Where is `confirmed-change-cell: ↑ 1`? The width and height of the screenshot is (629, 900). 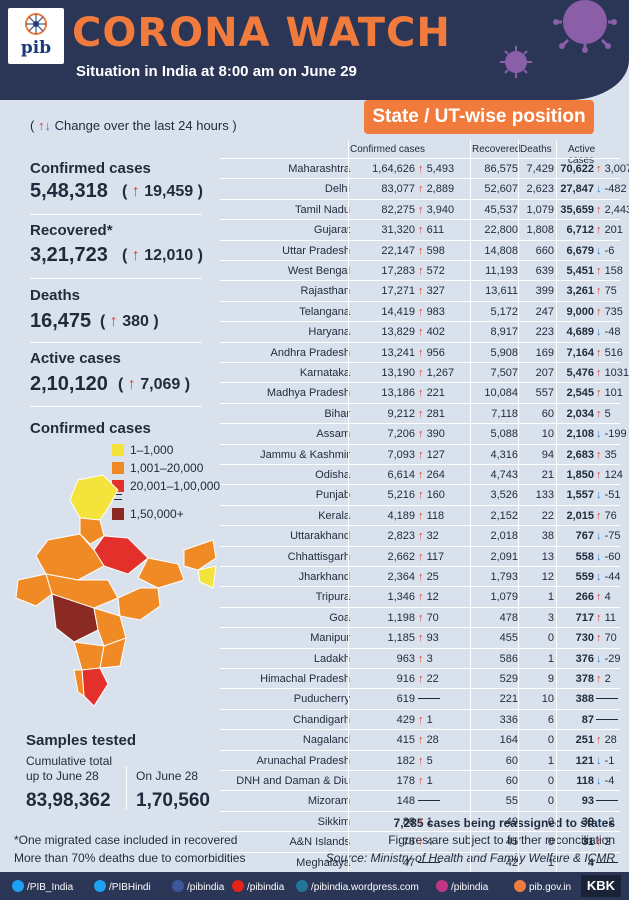 confirmed-change-cell: ↑ 1 is located at coordinates (443, 781).